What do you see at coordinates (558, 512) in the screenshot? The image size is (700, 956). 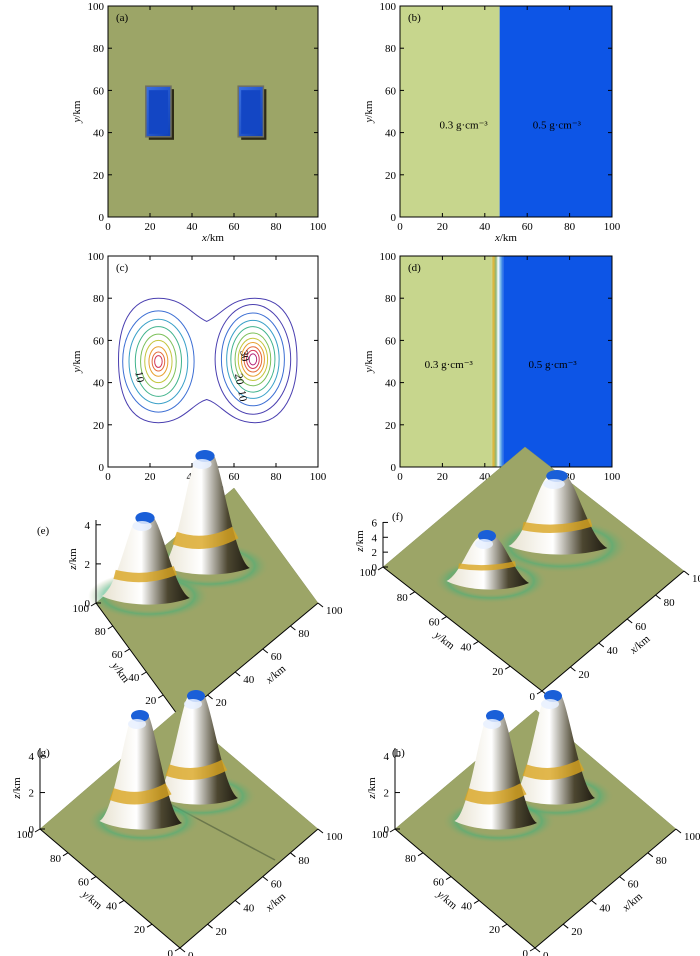 I see `anomaly-peak` at bounding box center [558, 512].